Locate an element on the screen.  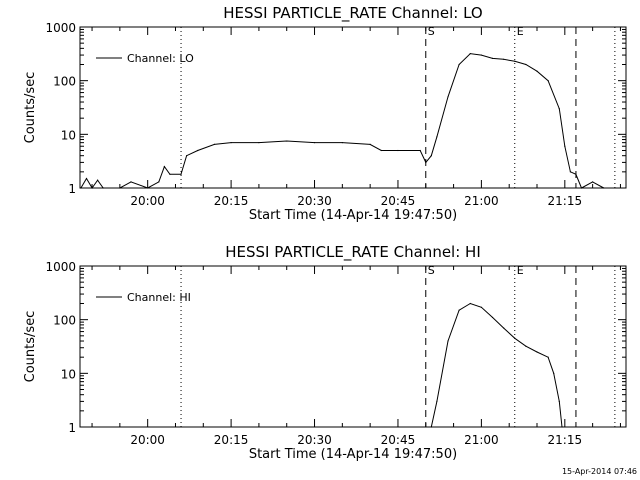
series-group is located at coordinates (496, 365).